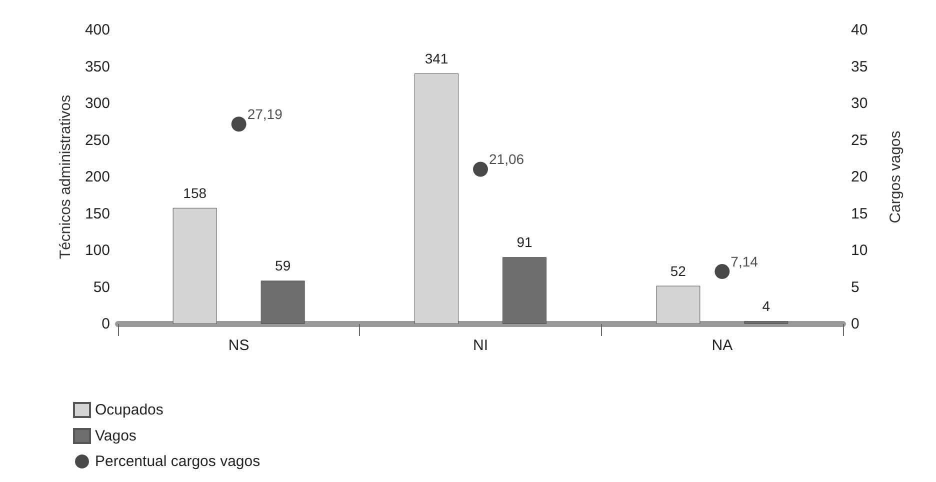  What do you see at coordinates (722, 345) in the screenshot?
I see `x-tick-label: NA` at bounding box center [722, 345].